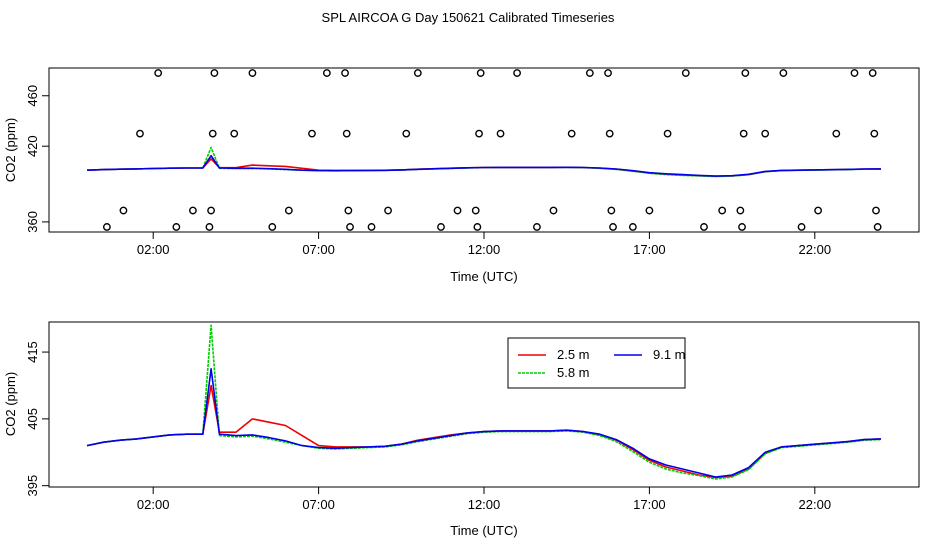  Describe the element at coordinates (483, 530) in the screenshot. I see `bottom-x-axis-label: Time (UTC)` at that location.